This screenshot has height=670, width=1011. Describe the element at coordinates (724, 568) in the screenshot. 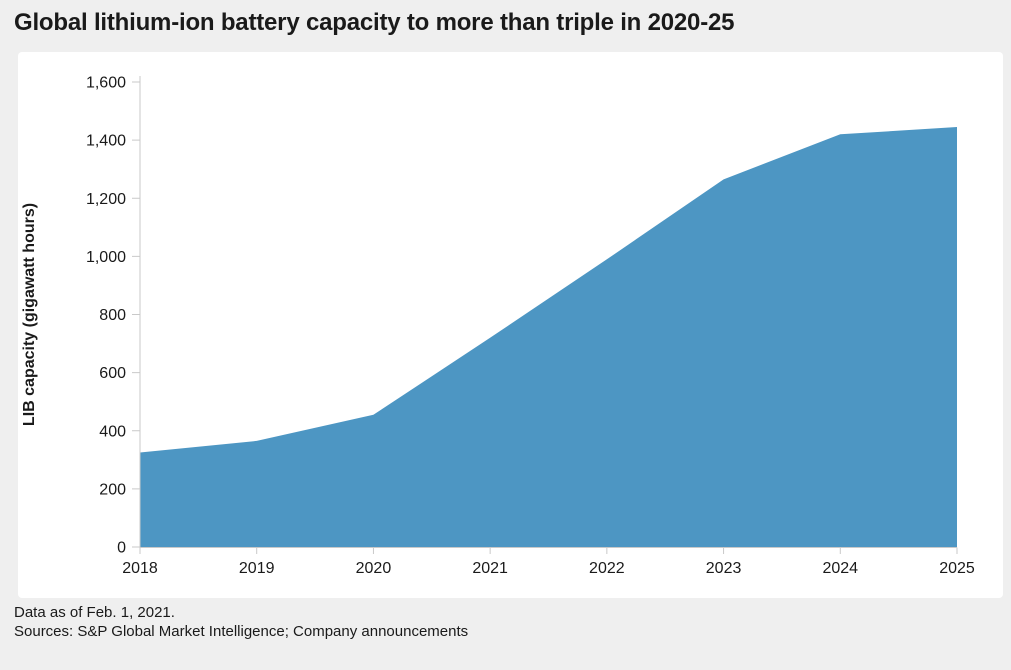

I see `x-tick-label: 2023` at that location.